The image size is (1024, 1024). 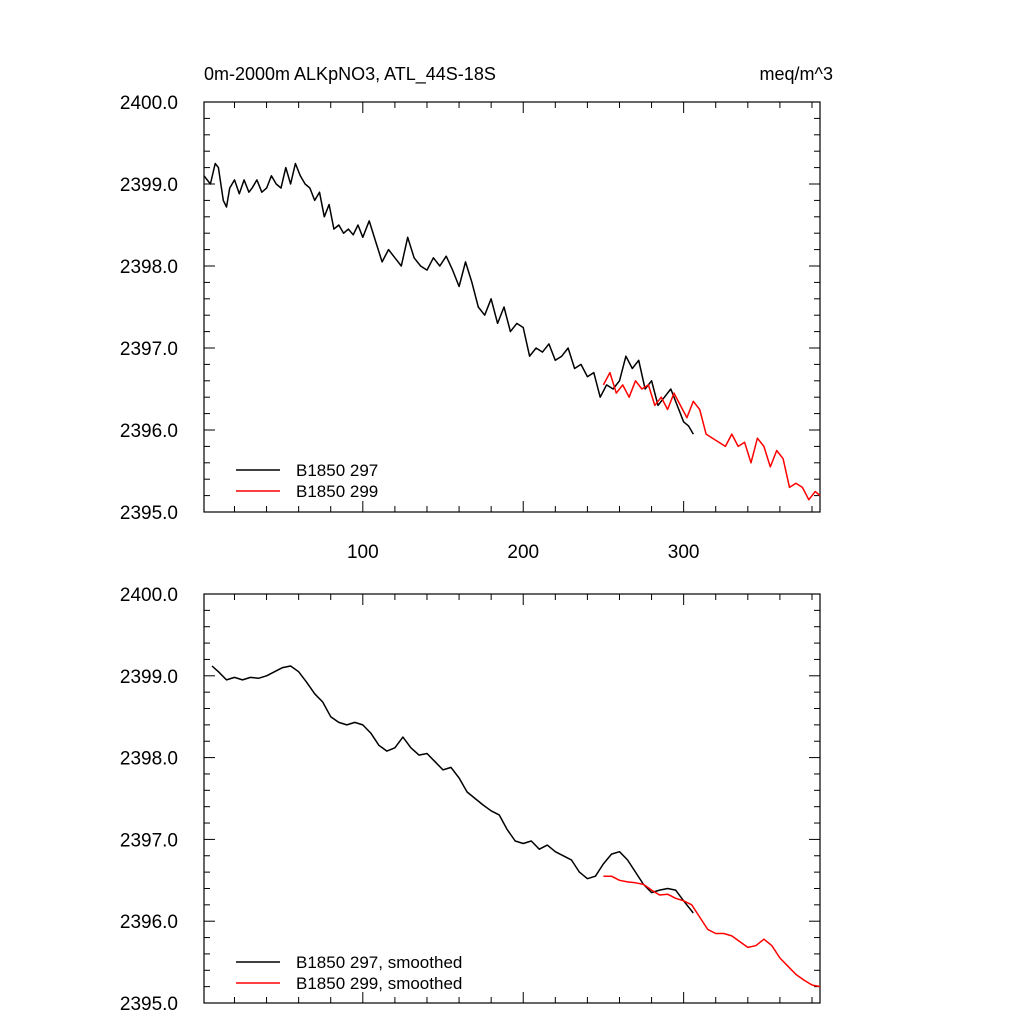 I want to click on chart-title: 0m-2000m ALKpNO3, ATL_44S-18S, so click(x=350, y=74).